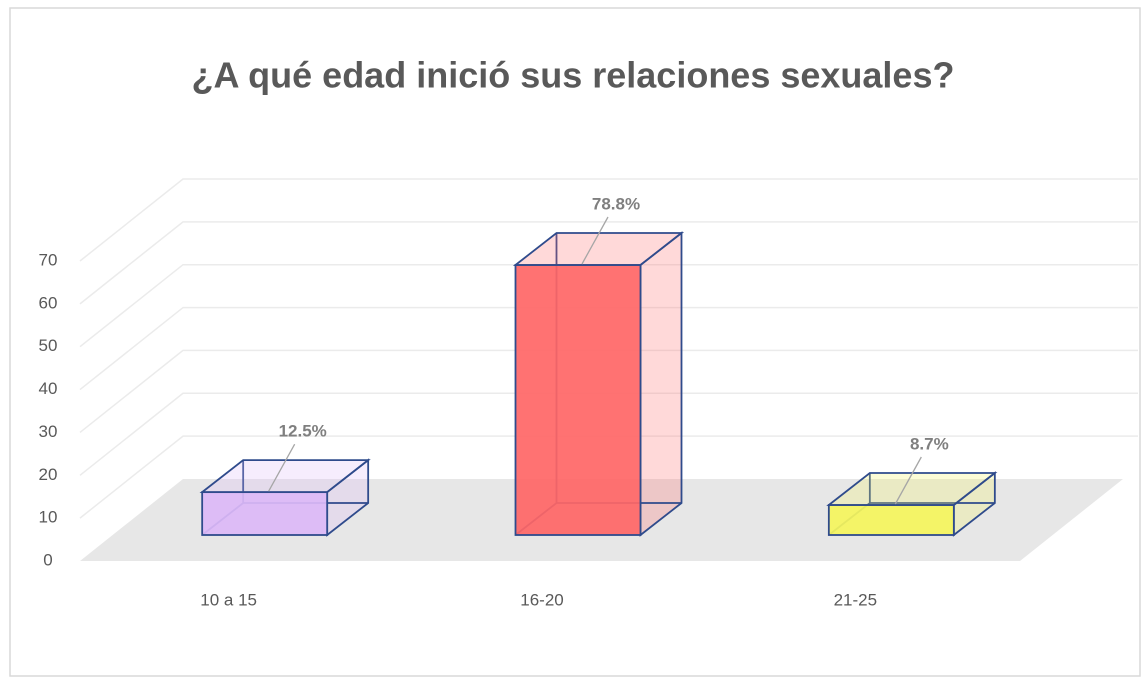 Image resolution: width=1147 pixels, height=677 pixels. Describe the element at coordinates (48, 259) in the screenshot. I see `y-tick-label: 70` at that location.